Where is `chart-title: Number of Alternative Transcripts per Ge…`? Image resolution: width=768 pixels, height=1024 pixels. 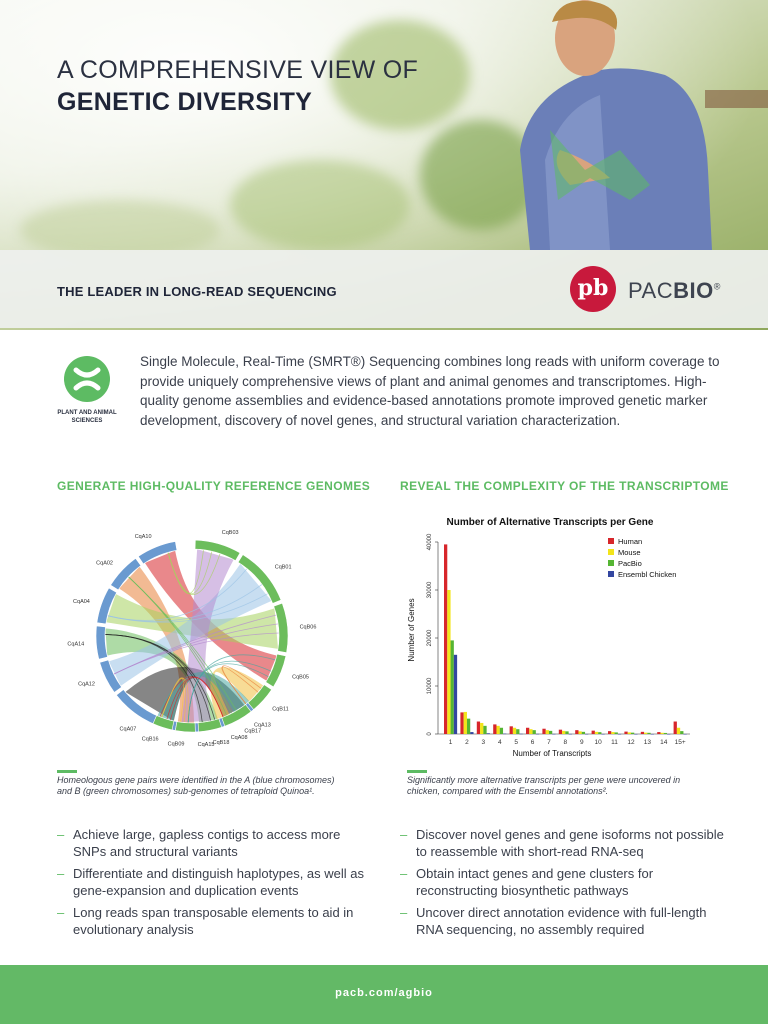
chart-title: Number of Alternative Transcripts per Ge… is located at coordinates (550, 522).